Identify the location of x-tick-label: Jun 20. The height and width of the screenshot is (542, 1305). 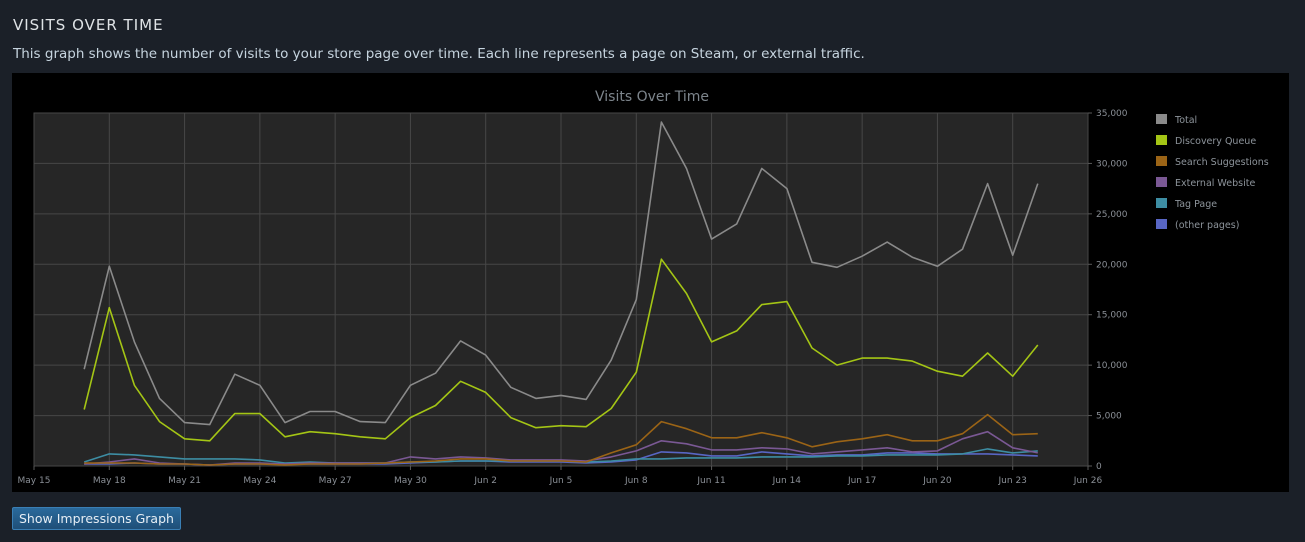
(937, 481).